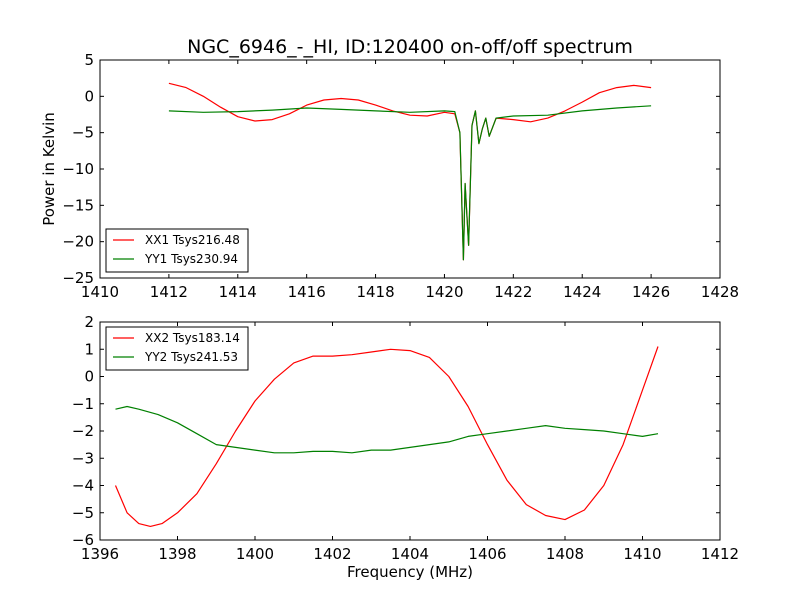 The height and width of the screenshot is (600, 800). I want to click on top-y-axis-label: Power in Kelvin, so click(49, 169).